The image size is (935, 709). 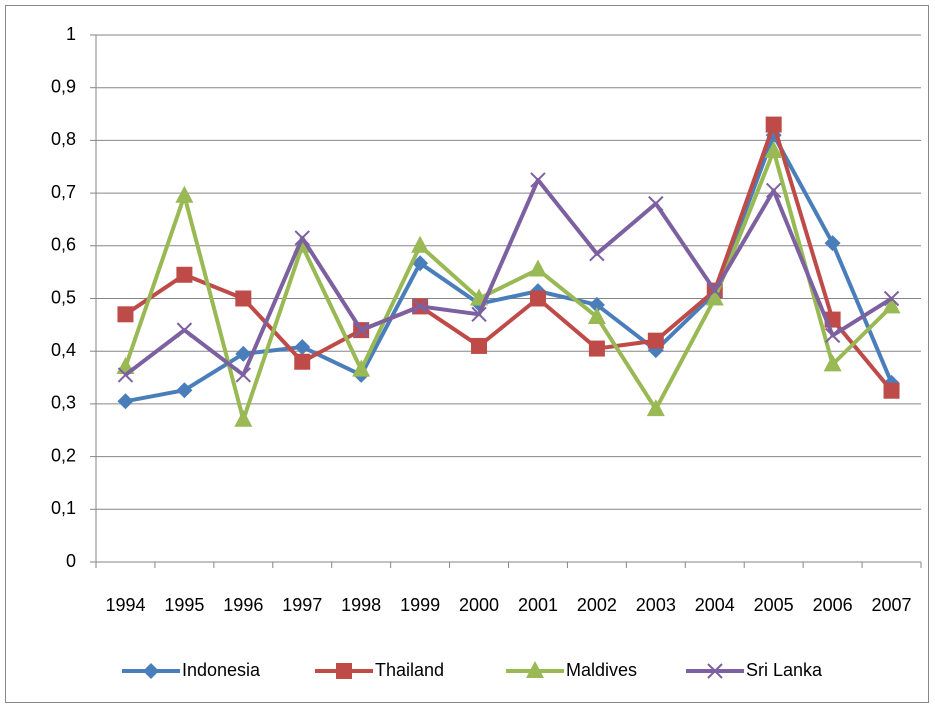 I want to click on y-tick-label: 0,2, so click(x=63, y=455).